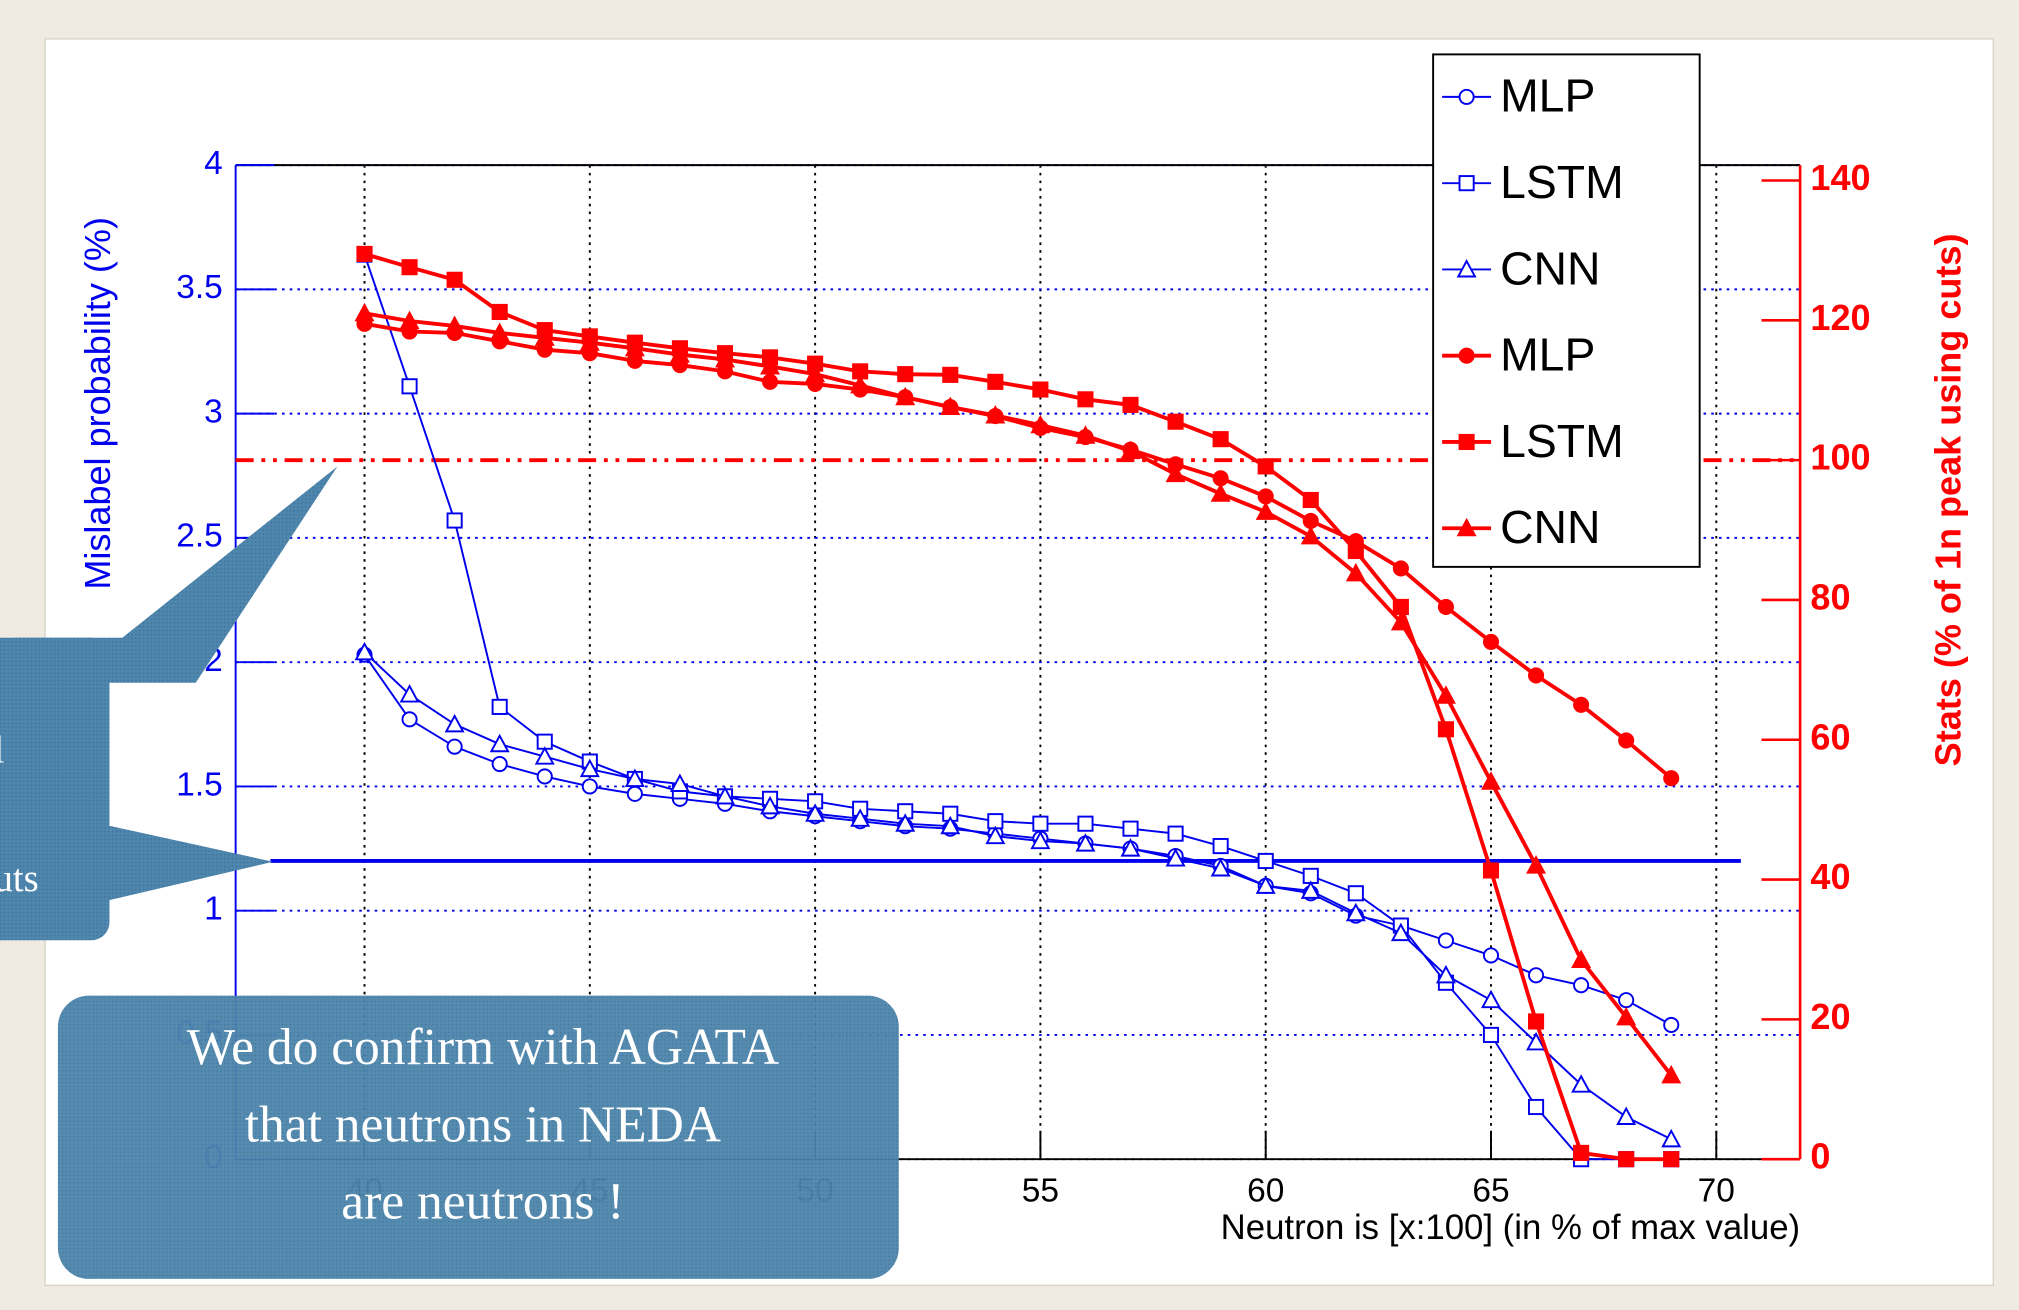 This screenshot has height=1310, width=2019. What do you see at coordinates (1830, 1016) in the screenshot?
I see `y2-tick-label: 20` at bounding box center [1830, 1016].